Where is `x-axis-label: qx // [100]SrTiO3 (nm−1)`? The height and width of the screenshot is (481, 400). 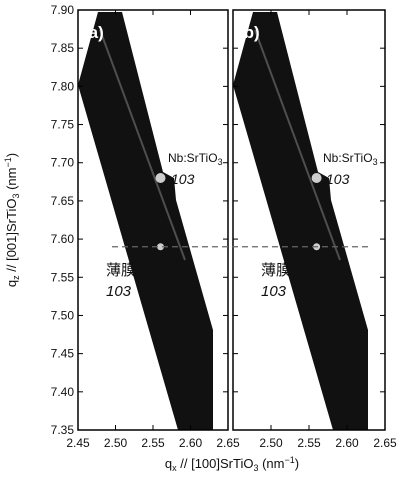
x-axis-label: qx // [100]SrTiO3 (nm−1) is located at coordinates (232, 464).